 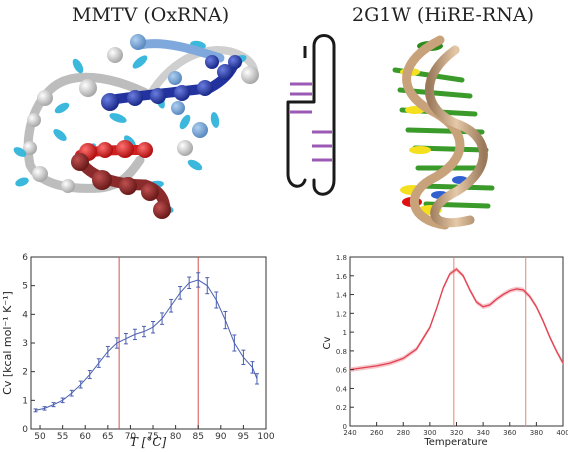 I want to click on x-tick-label: 280, so click(x=403, y=433).